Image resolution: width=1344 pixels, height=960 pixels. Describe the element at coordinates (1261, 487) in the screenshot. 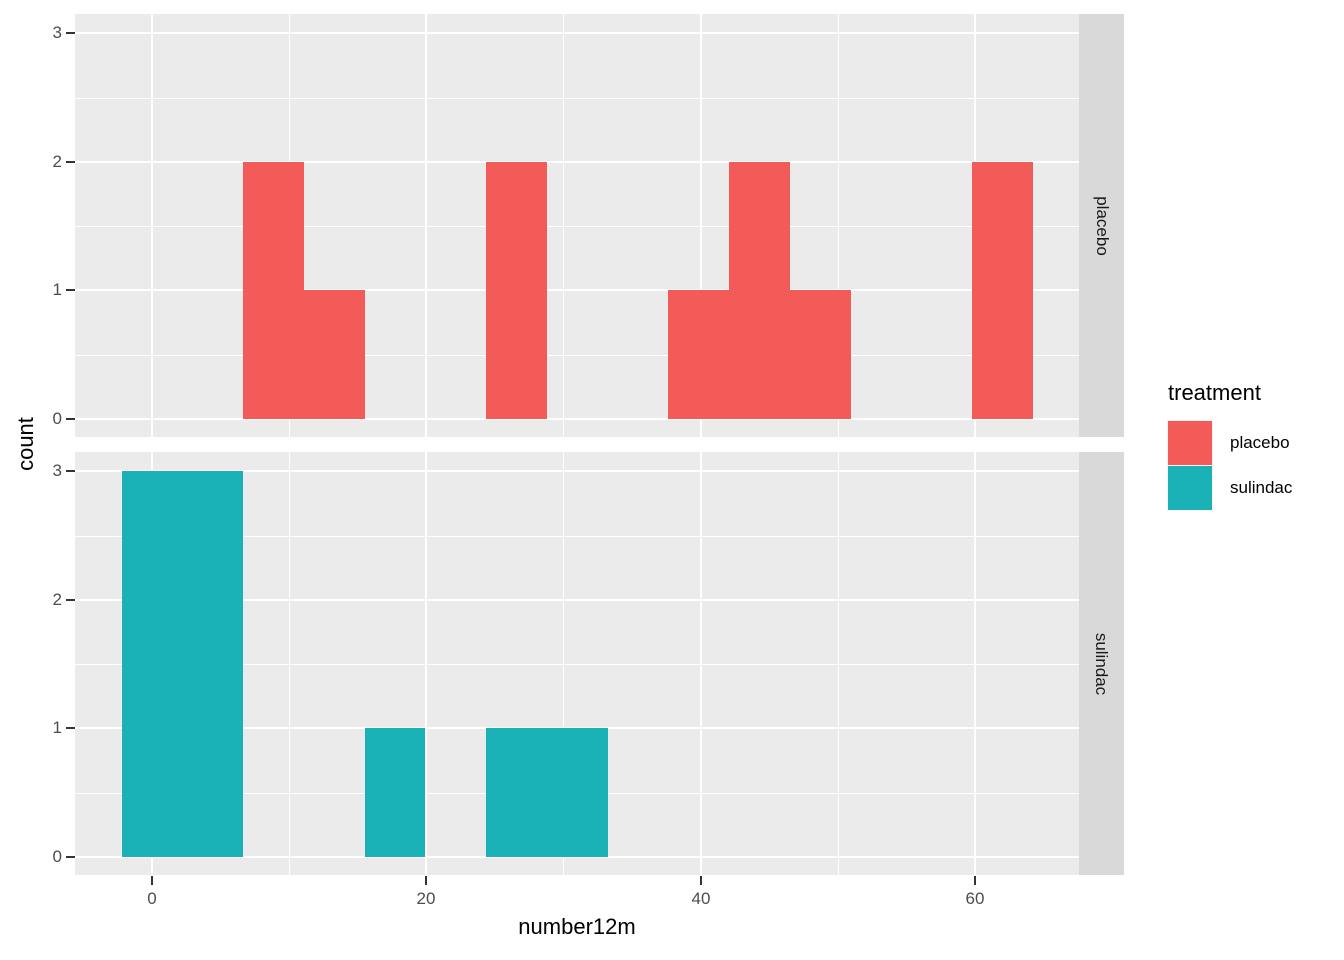

I see `legend-label-sulindac: sulindac` at that location.